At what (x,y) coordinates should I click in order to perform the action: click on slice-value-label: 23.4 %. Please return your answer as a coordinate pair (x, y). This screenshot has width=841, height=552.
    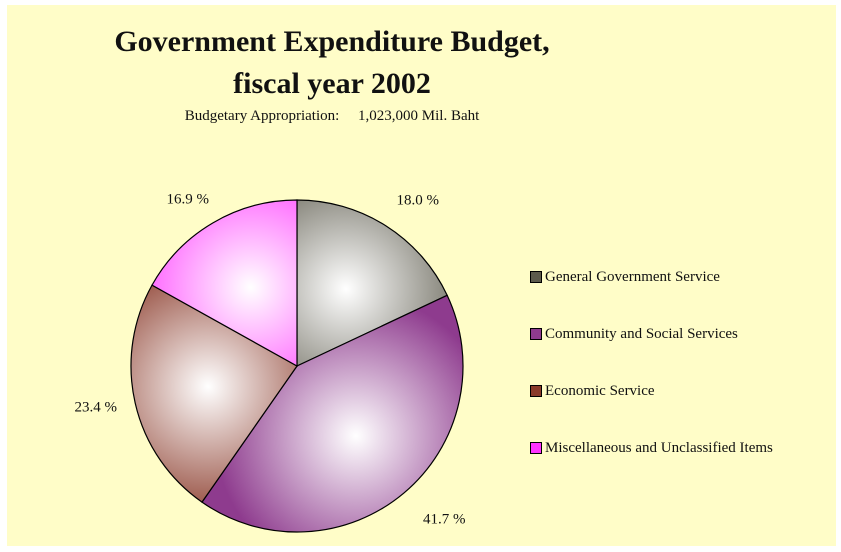
    Looking at the image, I should click on (96, 407).